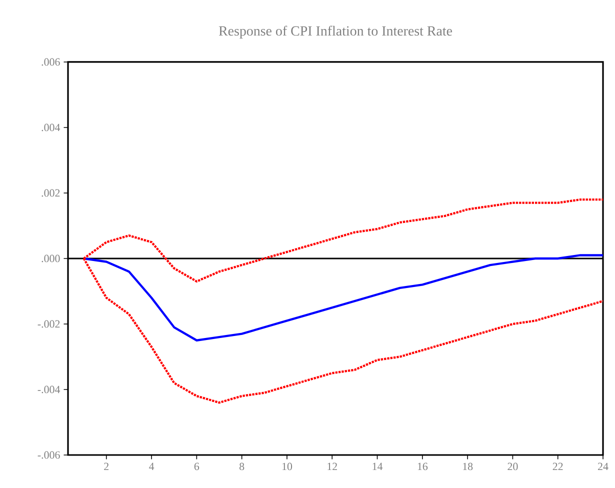 Image resolution: width=615 pixels, height=488 pixels. Describe the element at coordinates (51, 258) in the screenshot. I see `y-tick-label: .000` at that location.